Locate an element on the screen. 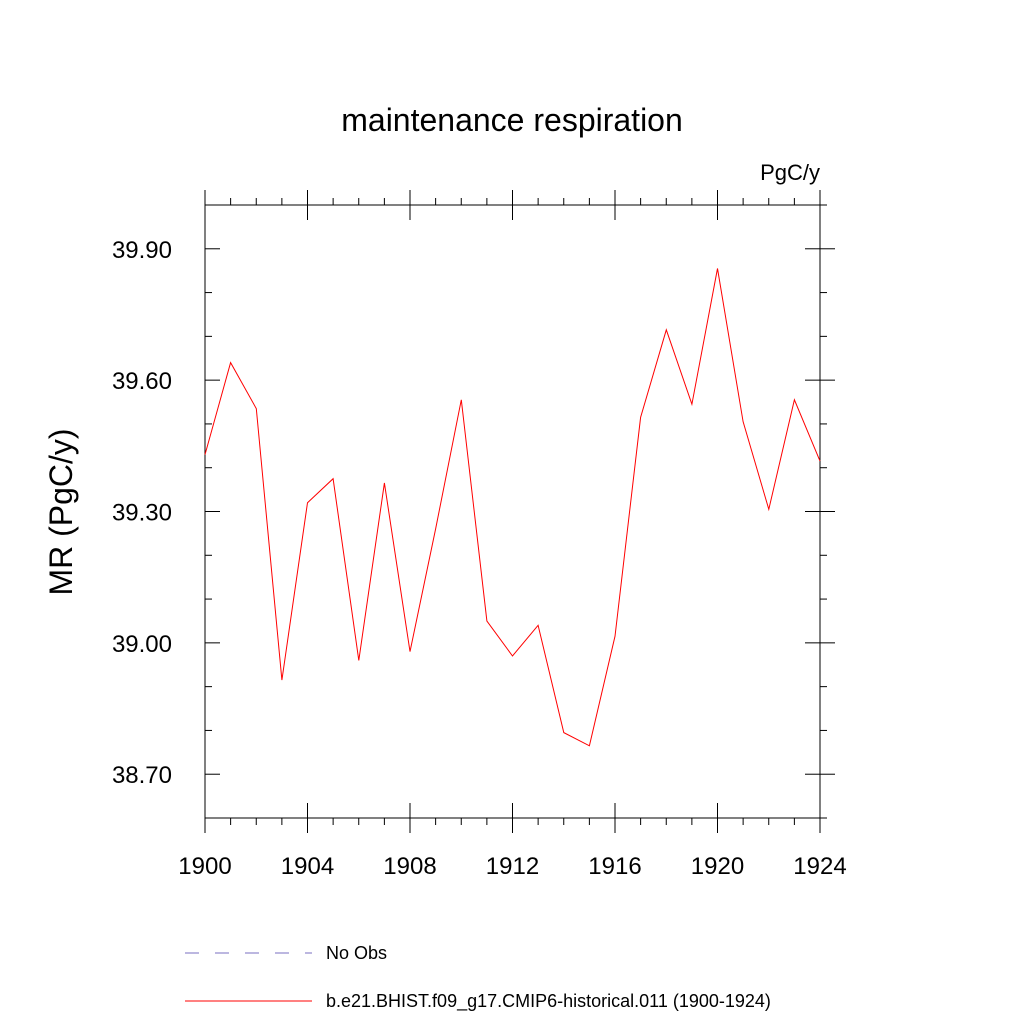 Image resolution: width=1024 pixels, height=1024 pixels. legend-label: No Obs is located at coordinates (356, 953).